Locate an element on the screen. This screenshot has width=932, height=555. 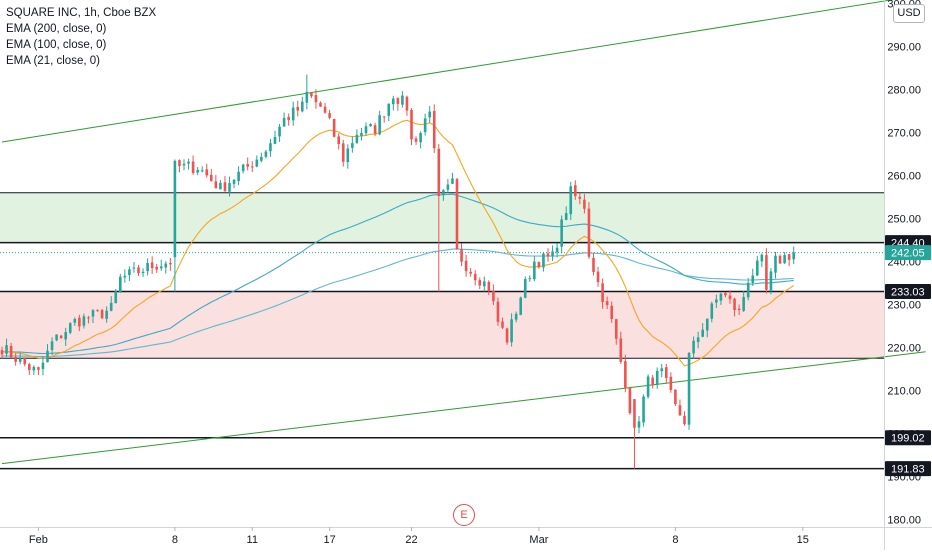
currency-selector: USD is located at coordinates (909, 13).